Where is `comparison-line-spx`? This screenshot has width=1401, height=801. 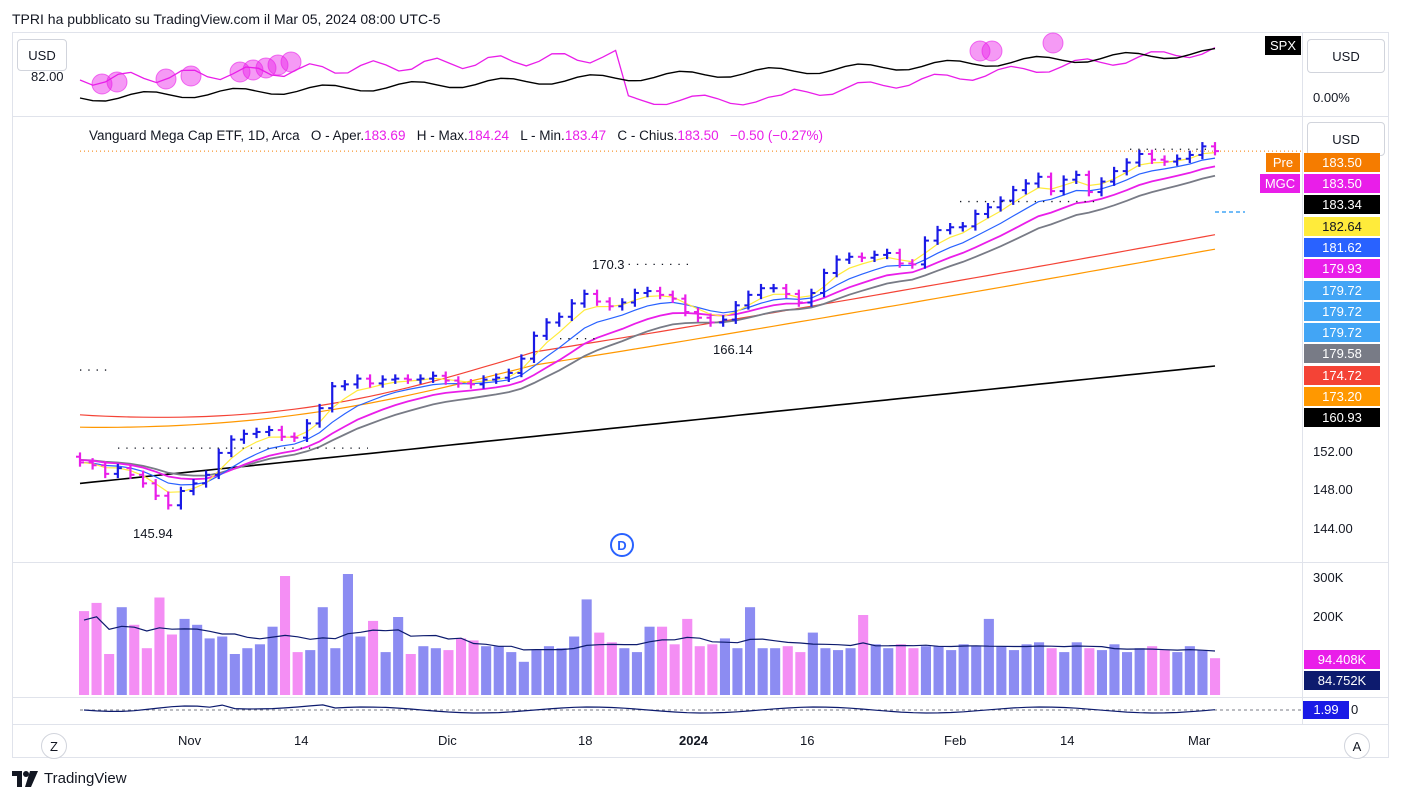
comparison-line-spx is located at coordinates (647, 74).